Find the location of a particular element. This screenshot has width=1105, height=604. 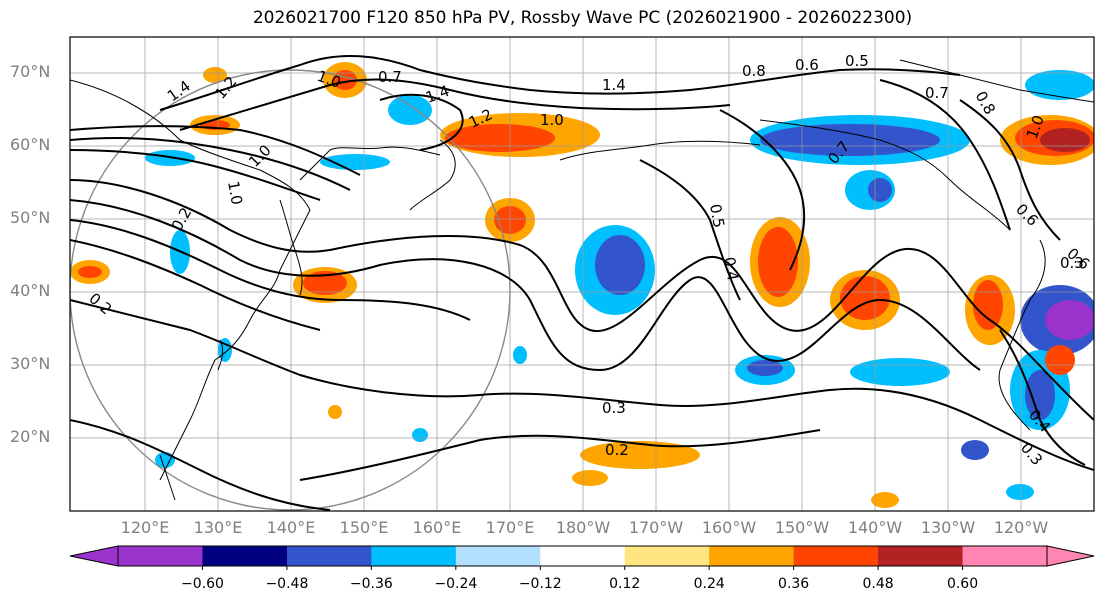

colorbar-tick-label: 0.60 is located at coordinates (962, 584).